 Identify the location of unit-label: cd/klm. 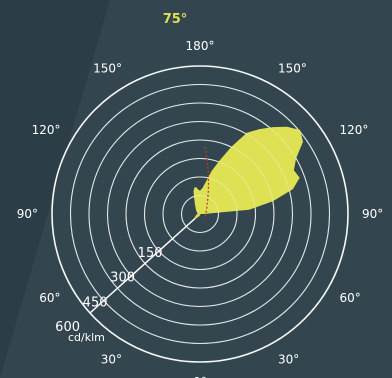
(86, 337).